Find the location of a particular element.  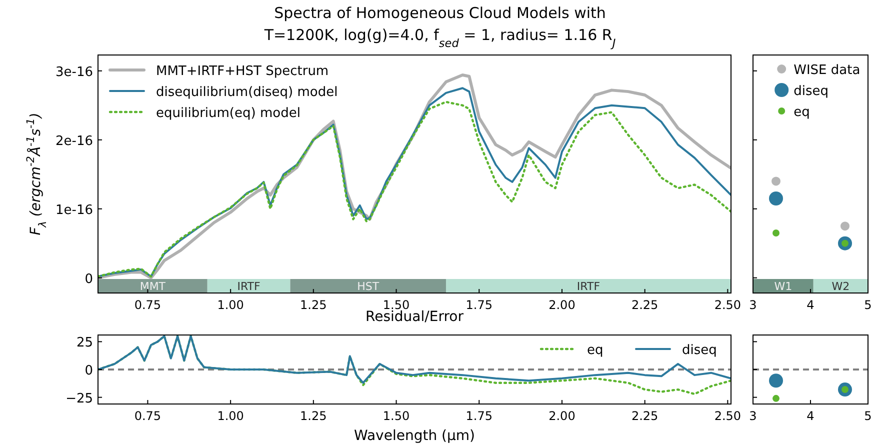

legend-label: WISE data is located at coordinates (827, 70).